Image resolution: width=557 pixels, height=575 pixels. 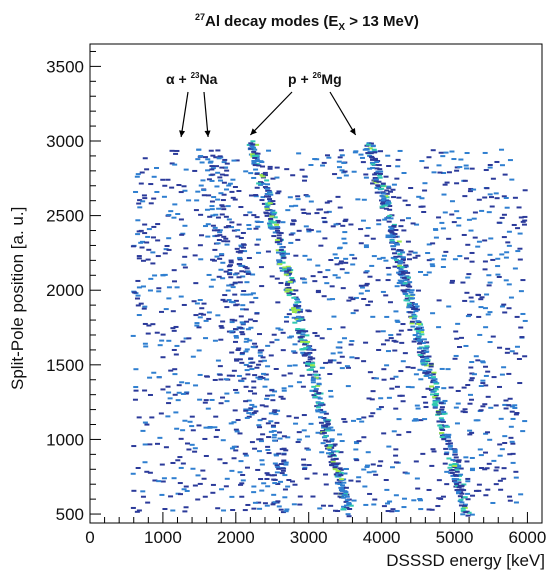 I want to click on chart-title-tail: > 13 MeV), so click(x=382, y=21).